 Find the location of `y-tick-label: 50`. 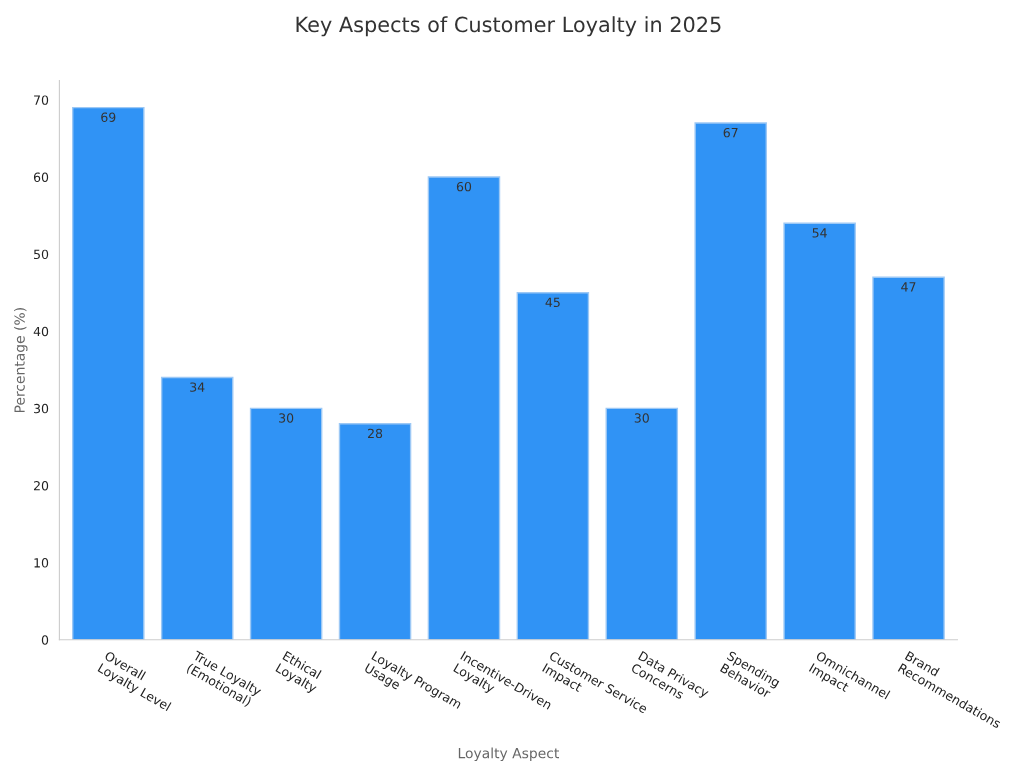

y-tick-label: 50 is located at coordinates (41, 254).